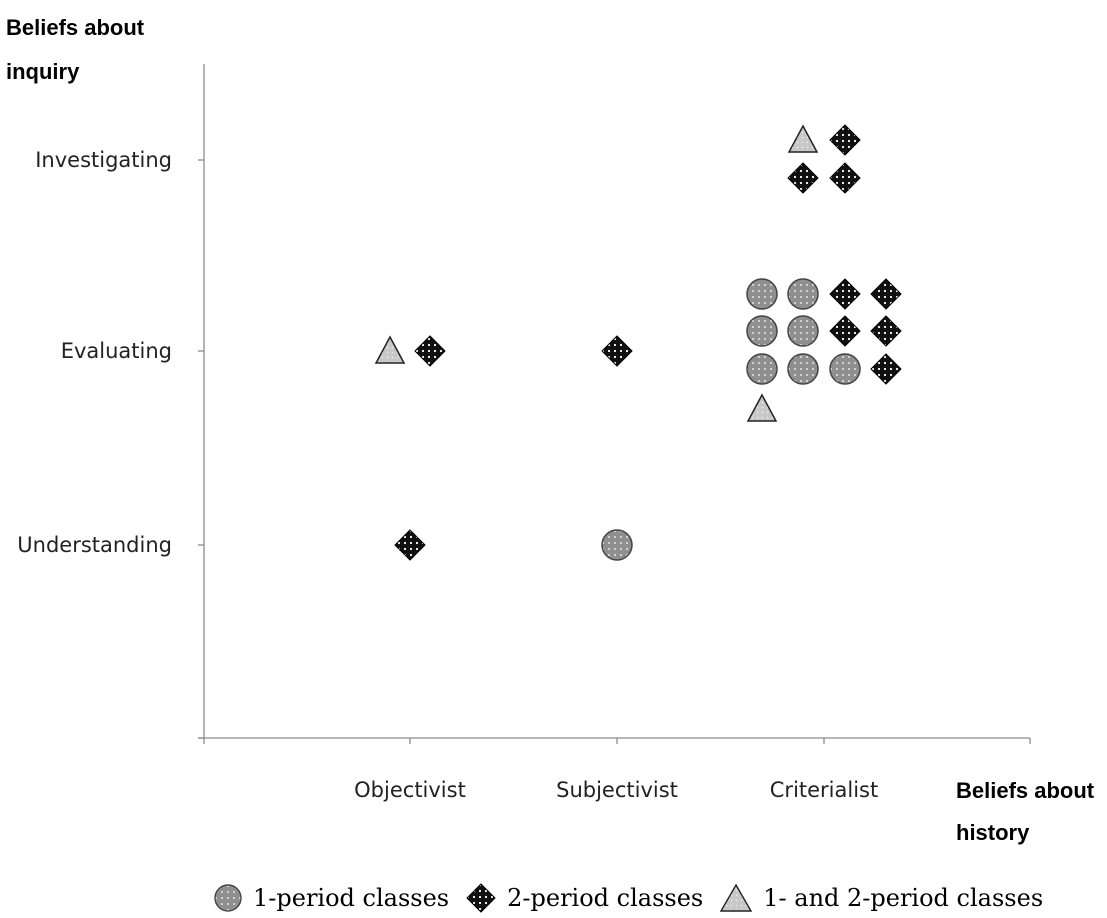  What do you see at coordinates (228, 898) in the screenshot?
I see `circle-marker-icon` at bounding box center [228, 898].